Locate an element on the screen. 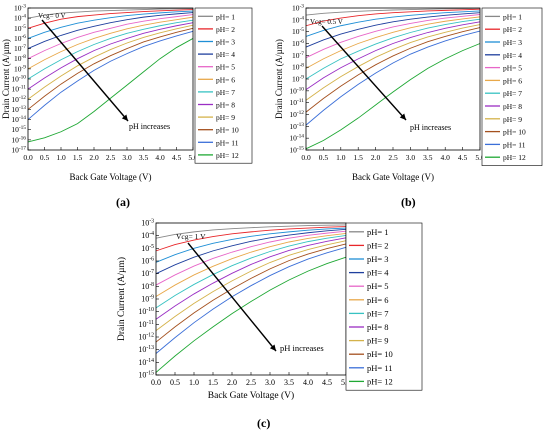  legend-entry: pH= 1 is located at coordinates (512, 16).